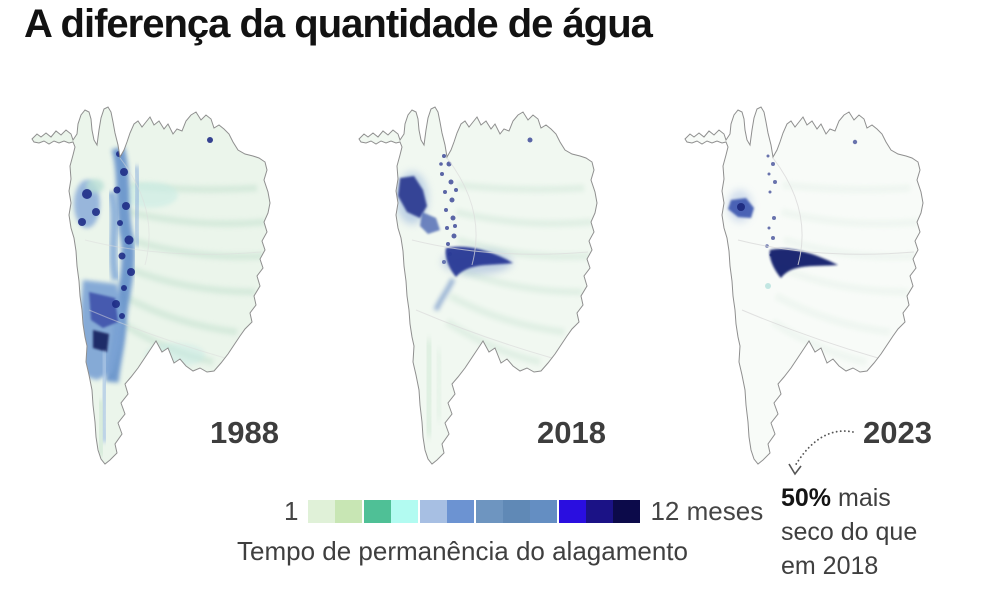  What do you see at coordinates (244, 432) in the screenshot?
I see `year-label-1988: 1988` at bounding box center [244, 432].